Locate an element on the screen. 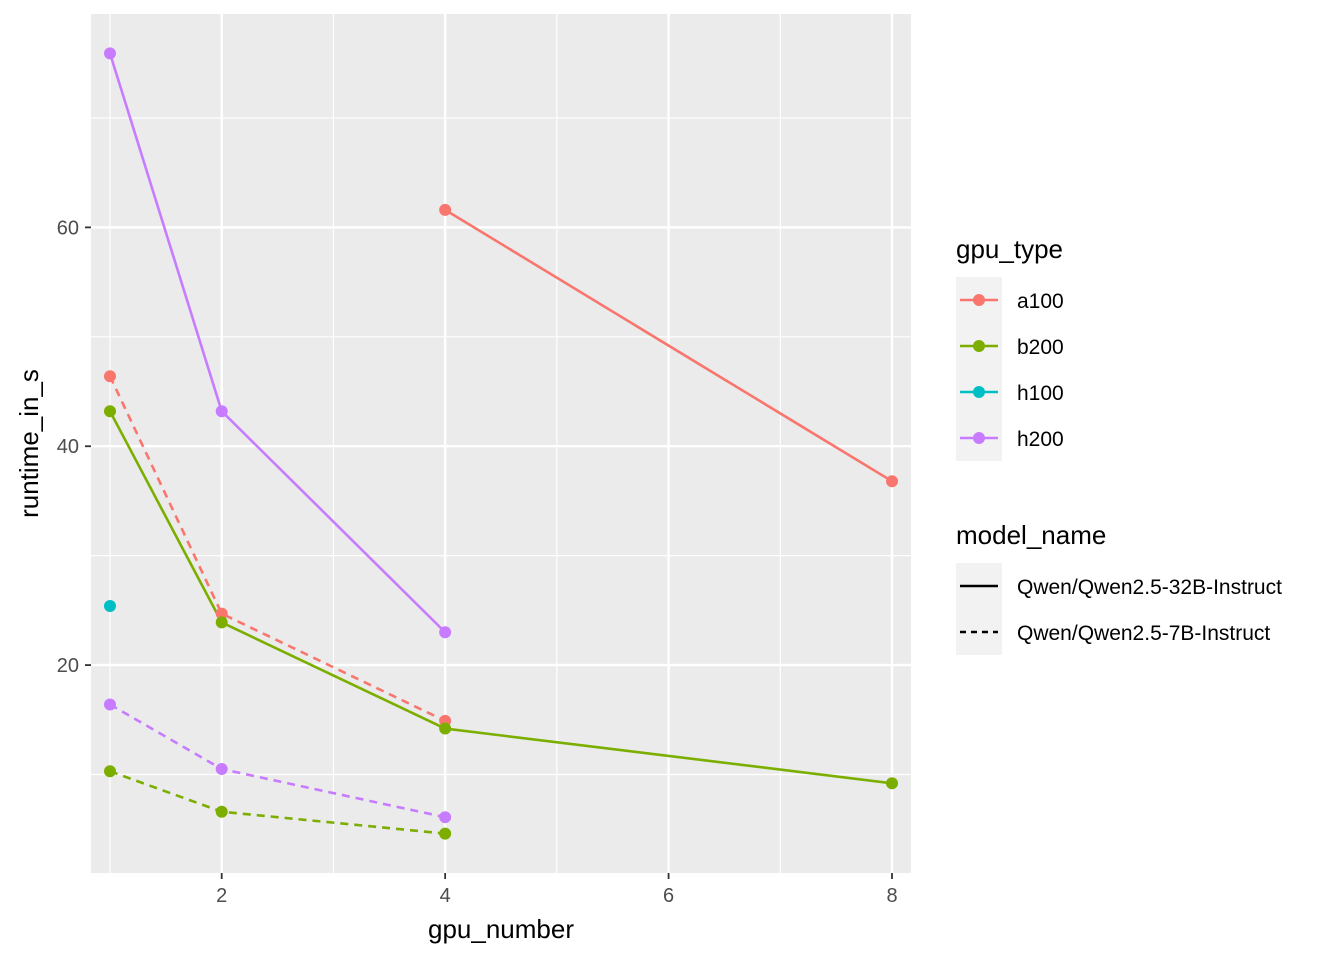 This screenshot has width=1344, height=960. x-tick-label: 6 is located at coordinates (668, 896).